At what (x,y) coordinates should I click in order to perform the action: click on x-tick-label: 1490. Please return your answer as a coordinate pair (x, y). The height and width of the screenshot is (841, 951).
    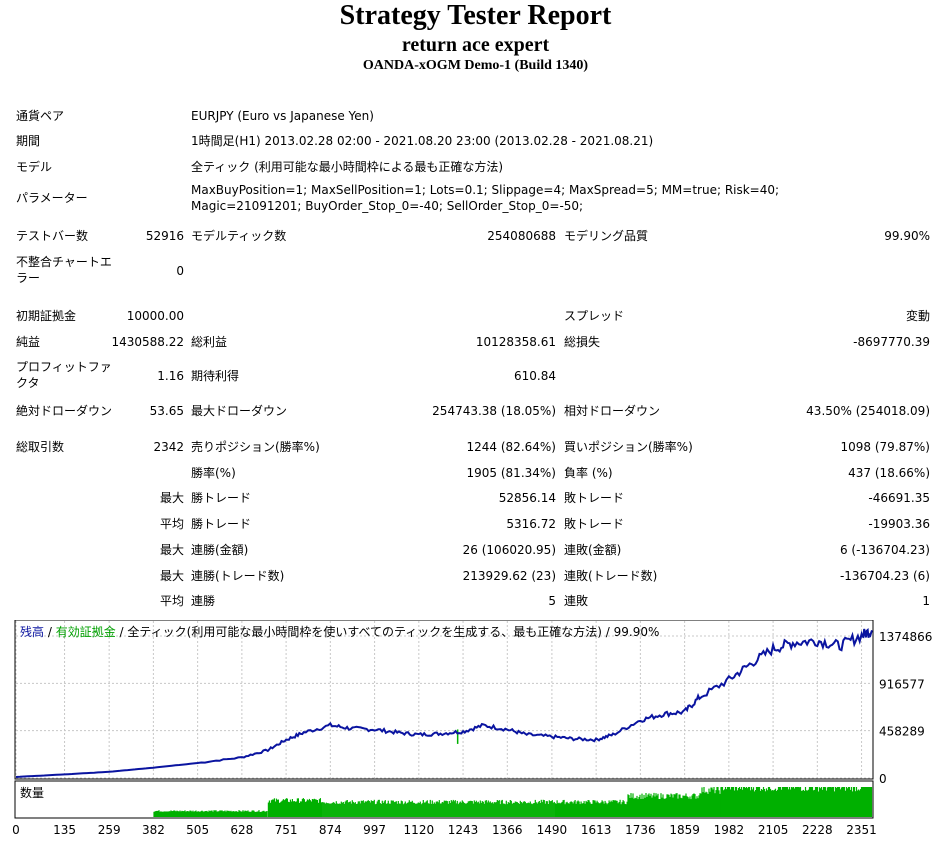
    Looking at the image, I should click on (552, 830).